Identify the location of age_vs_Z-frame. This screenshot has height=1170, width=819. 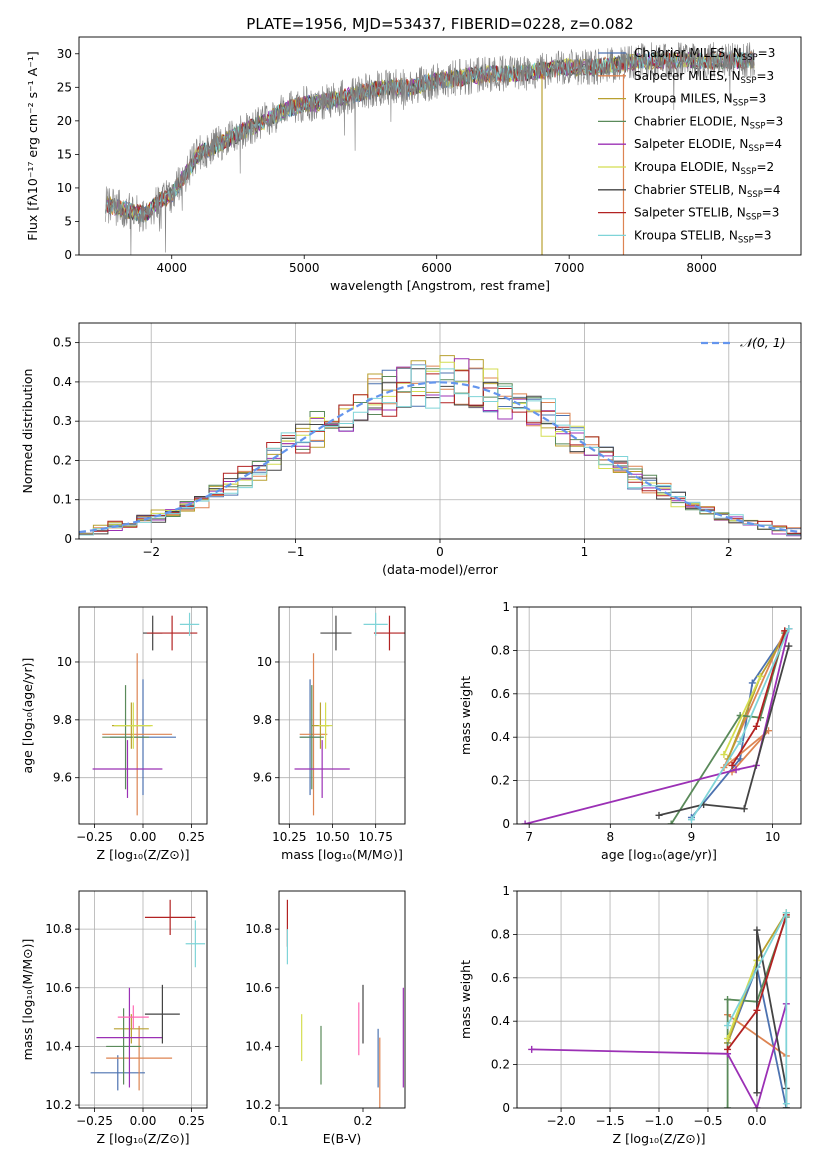
(143, 715).